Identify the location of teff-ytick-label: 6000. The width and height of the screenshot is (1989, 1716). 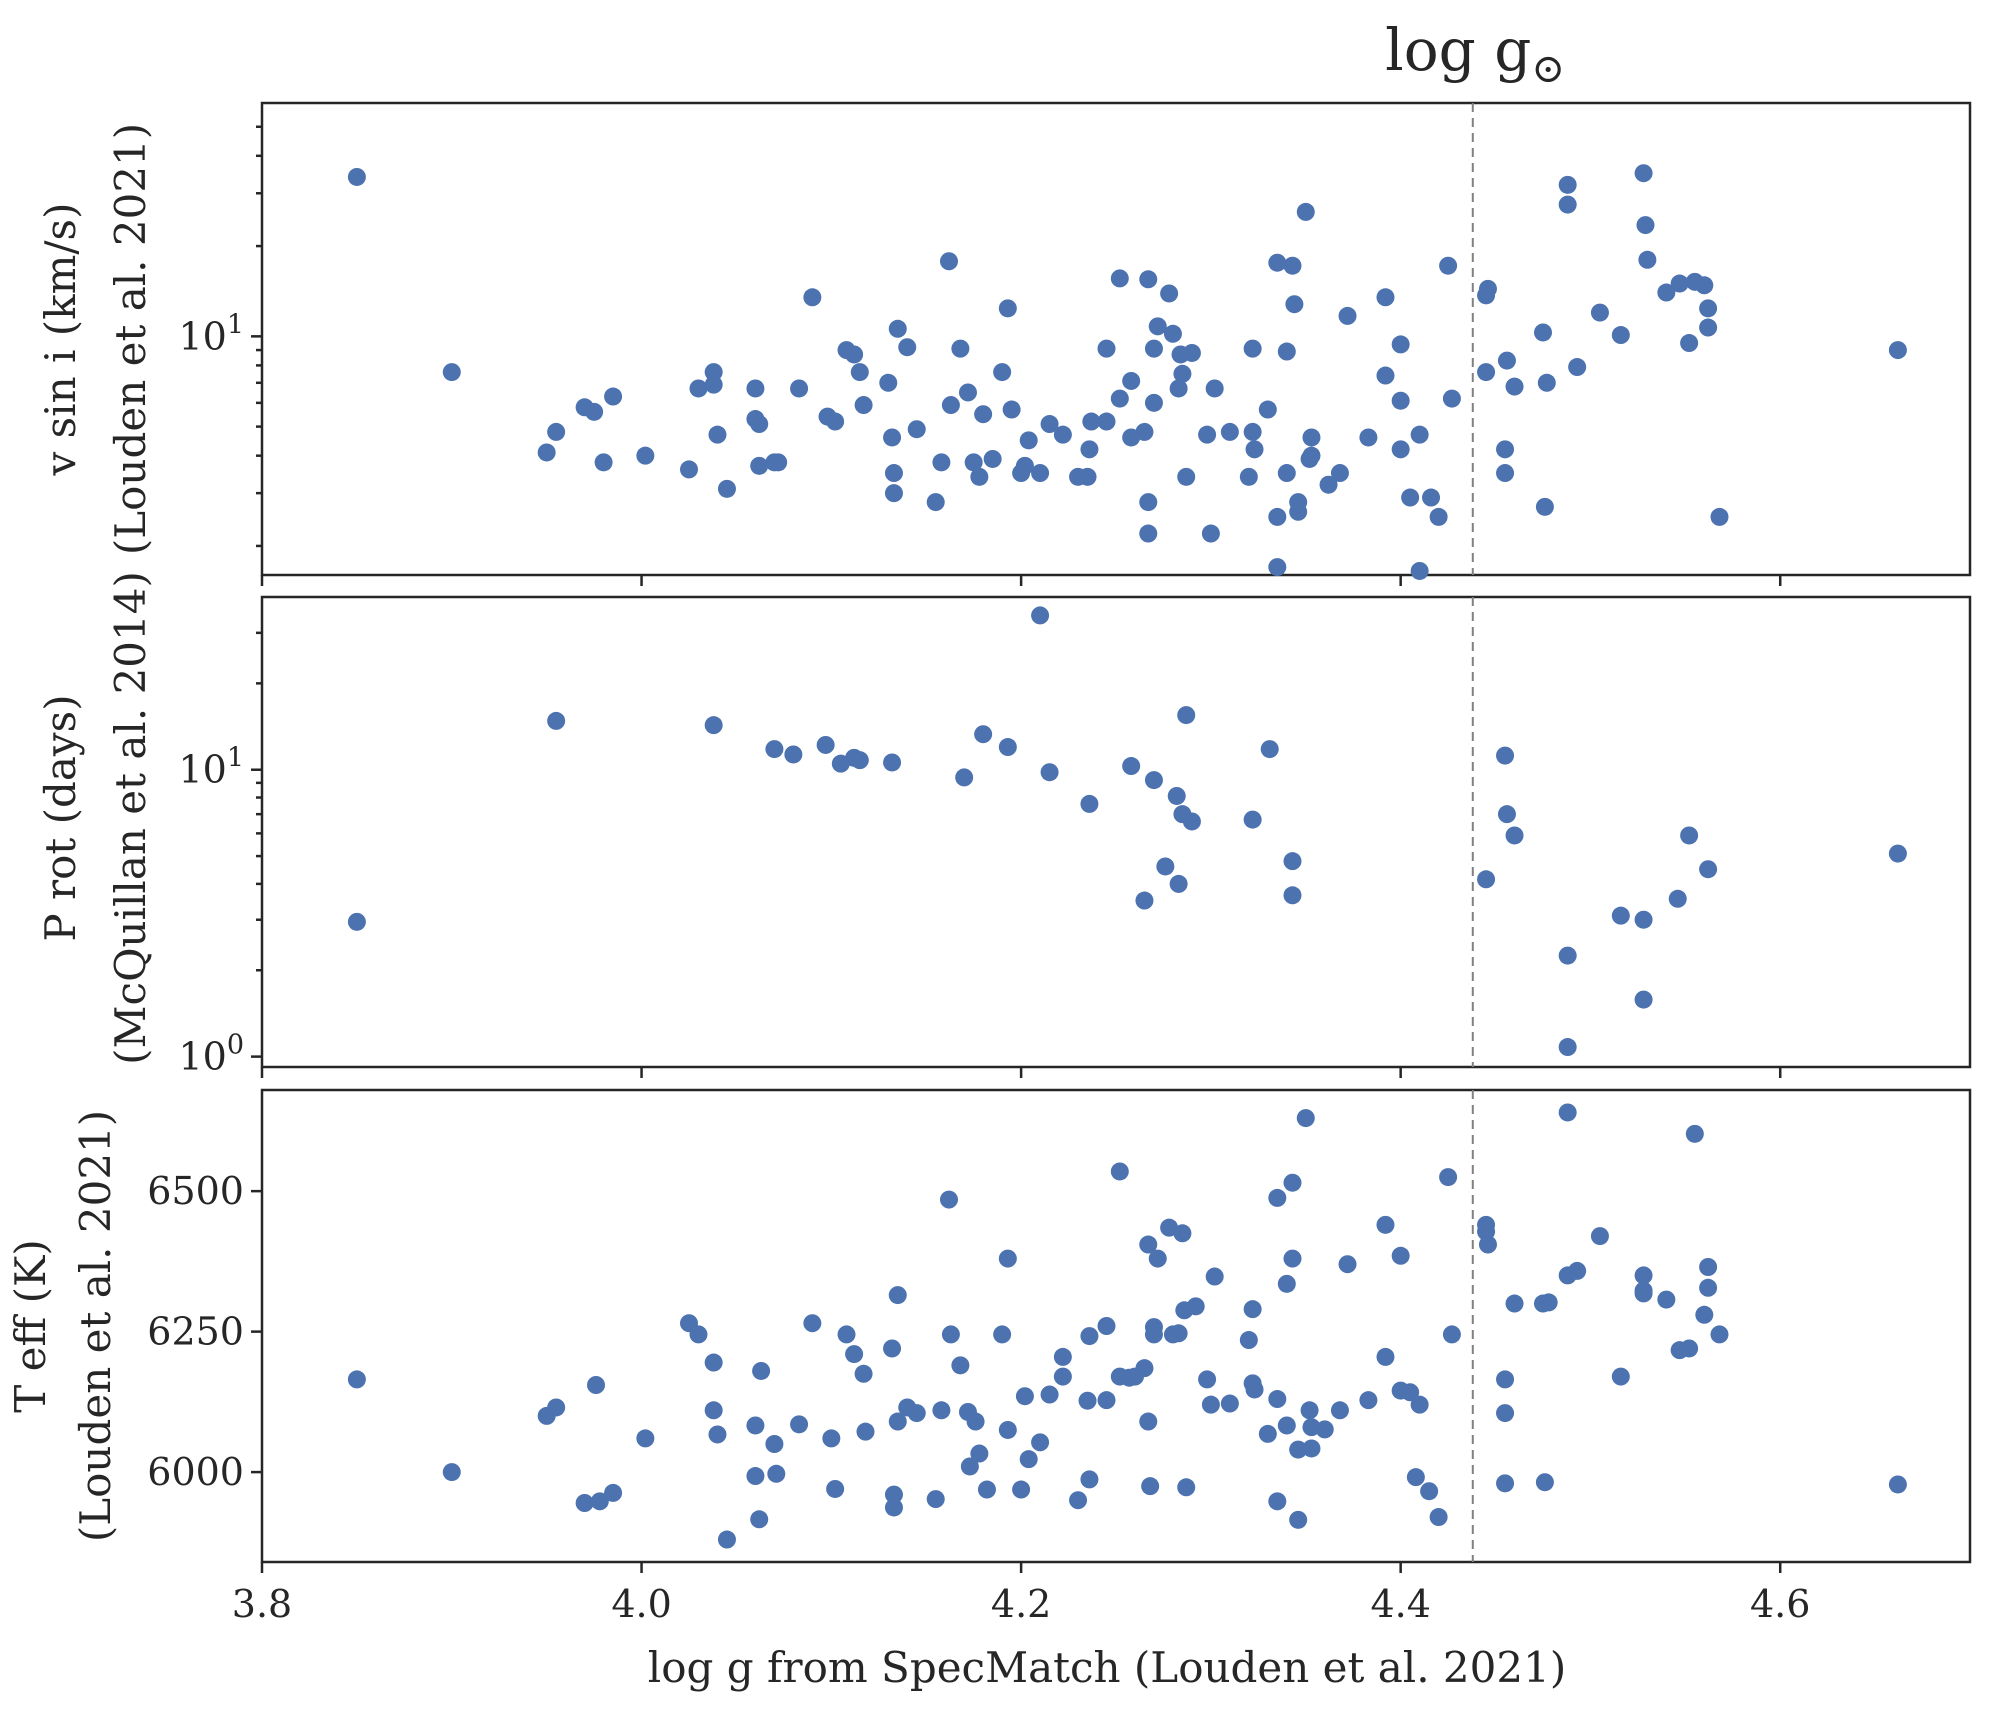
(195, 1472).